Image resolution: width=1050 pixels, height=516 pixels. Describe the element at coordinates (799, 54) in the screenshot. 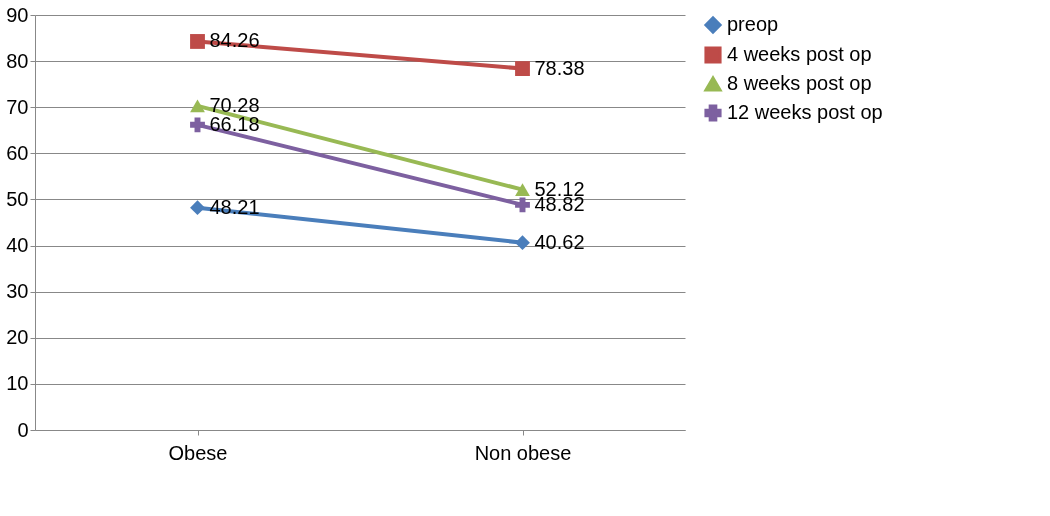

I see `legend-label: 4 weeks post op` at that location.